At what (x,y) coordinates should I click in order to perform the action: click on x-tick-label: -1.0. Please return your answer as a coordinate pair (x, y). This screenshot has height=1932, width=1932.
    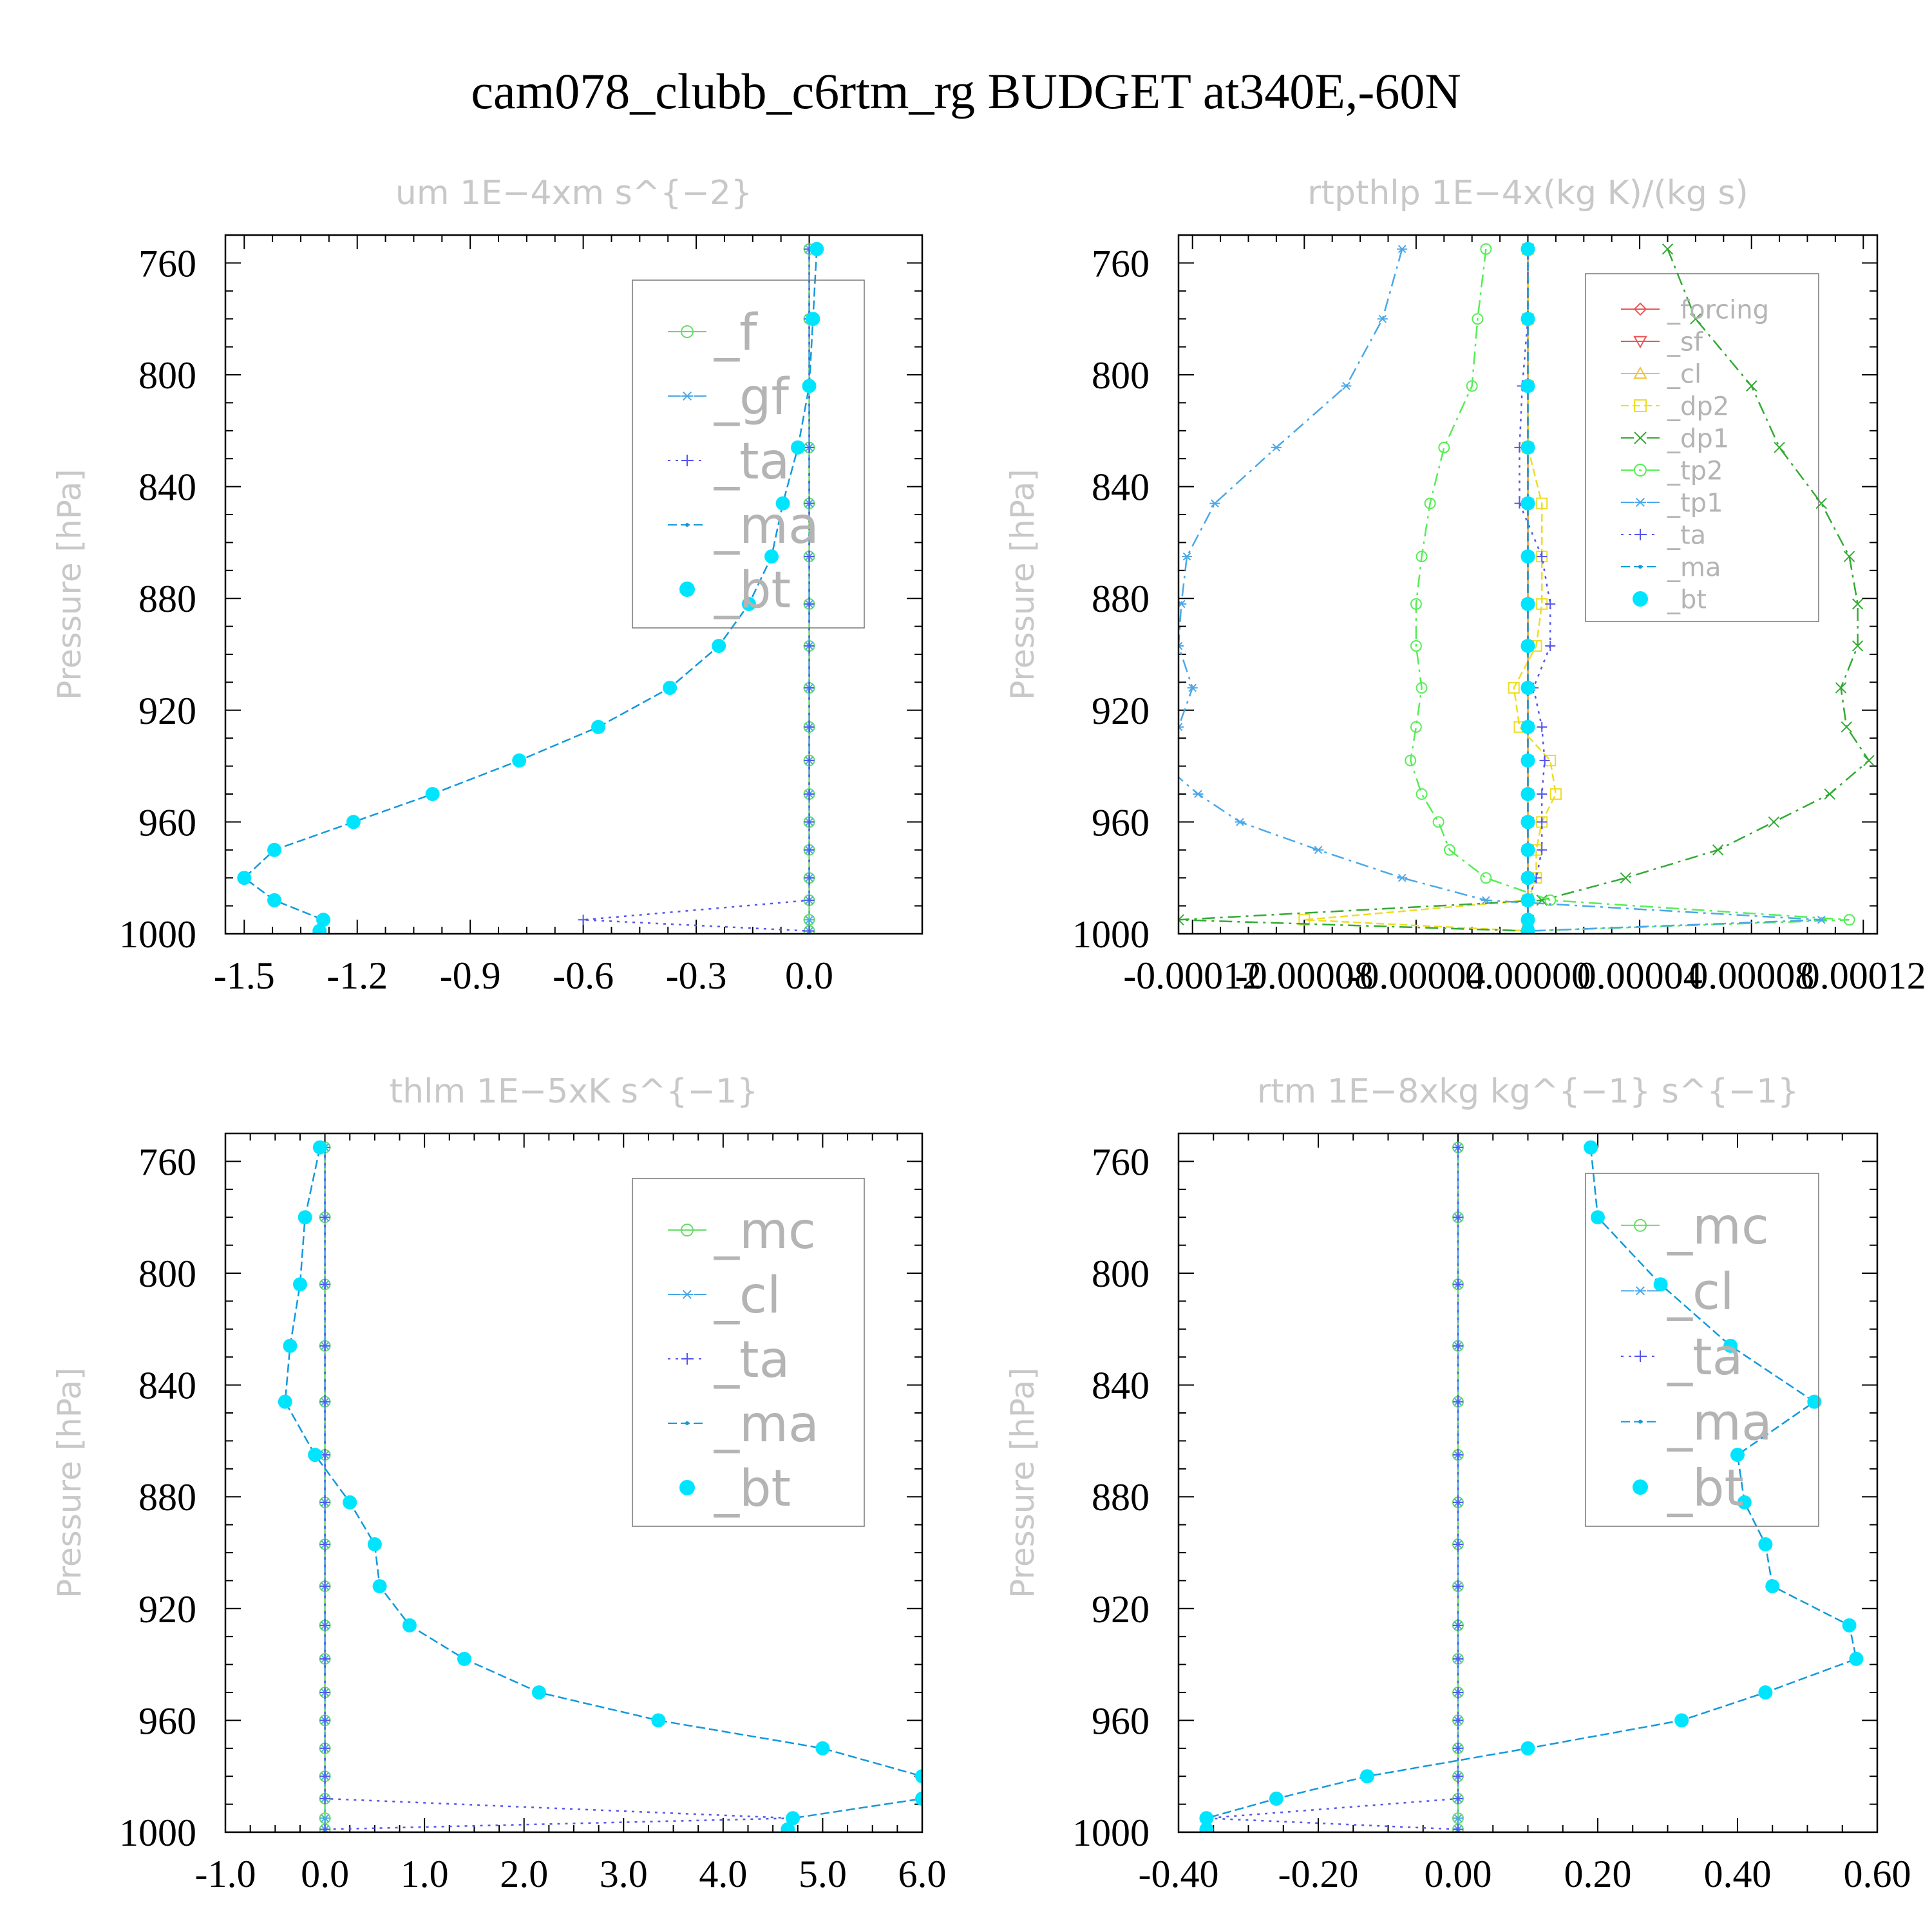
    Looking at the image, I should click on (225, 1874).